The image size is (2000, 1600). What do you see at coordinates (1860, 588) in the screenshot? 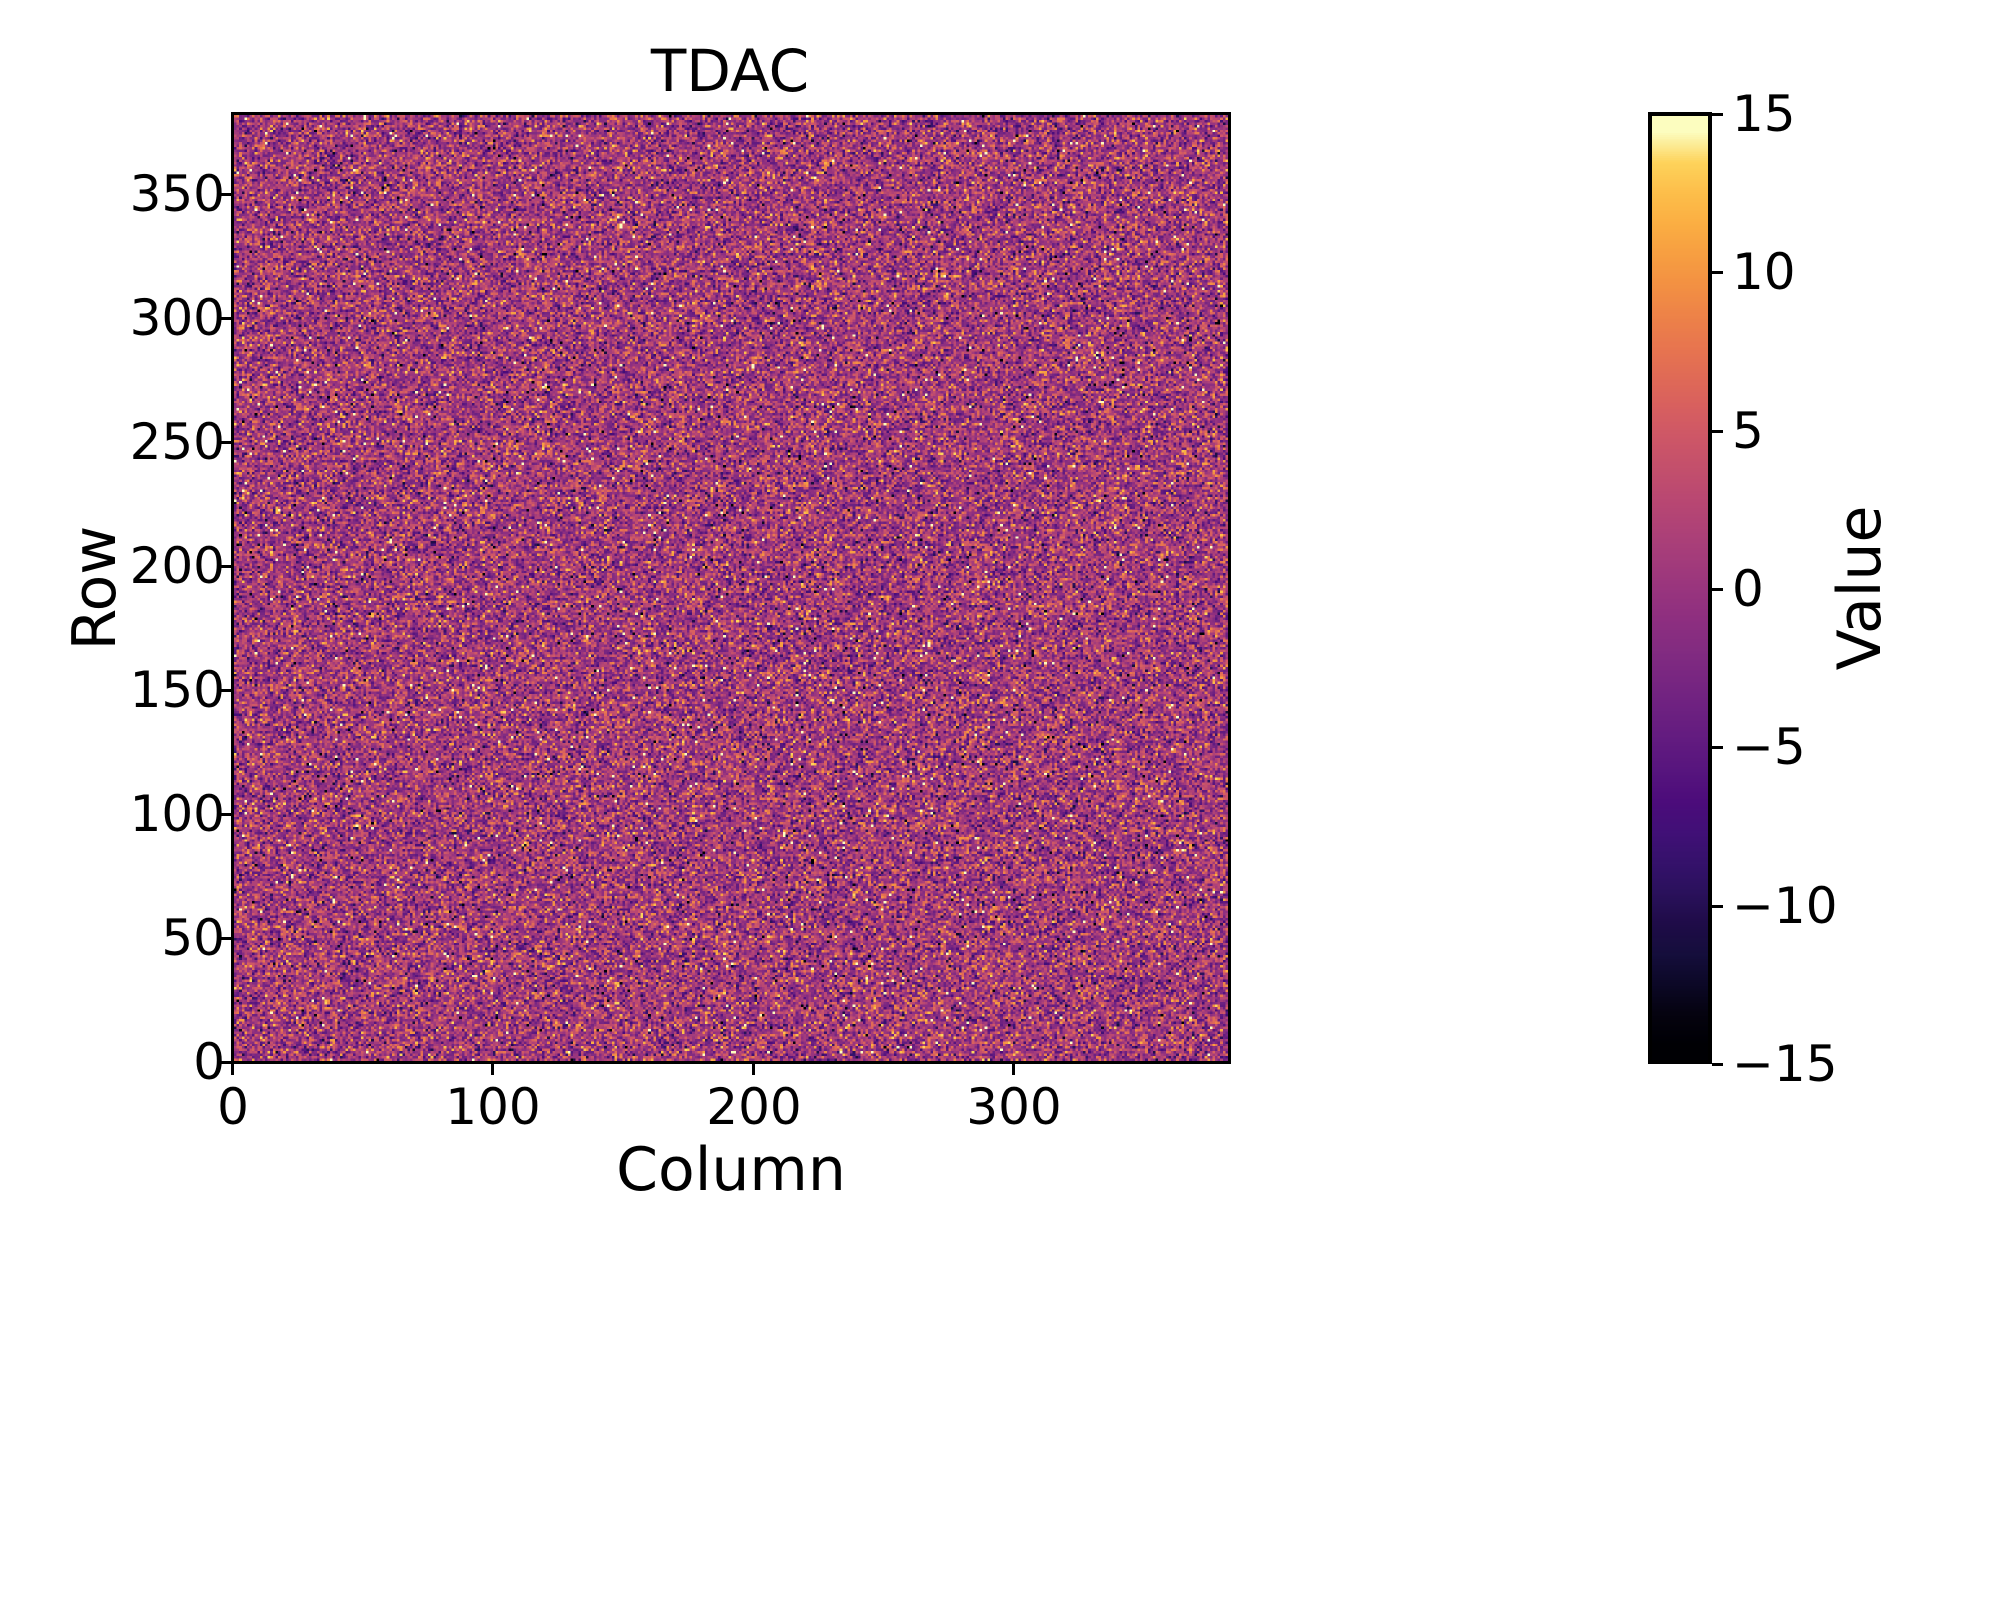
I see `colorbar-label: Value` at bounding box center [1860, 588].